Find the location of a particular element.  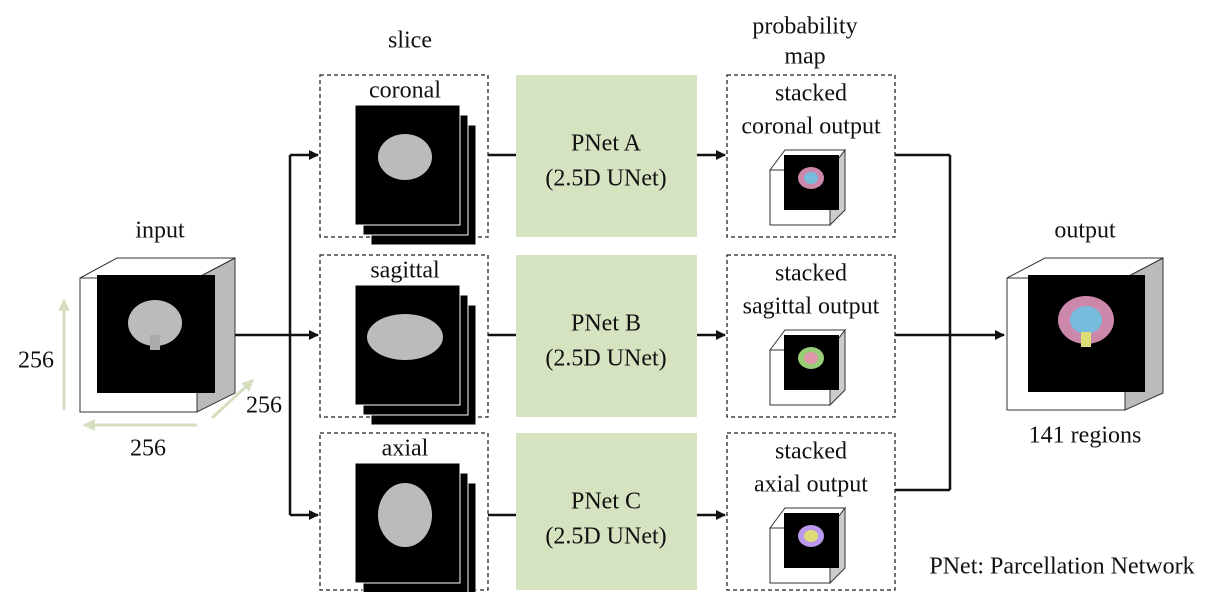

slice-label: sagittal is located at coordinates (405, 271).